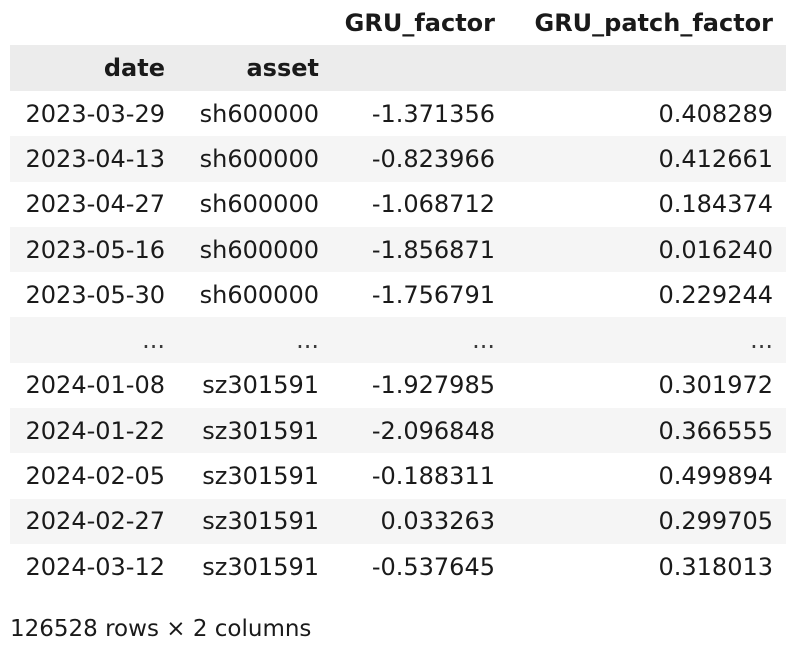 The width and height of the screenshot is (786, 650). Describe the element at coordinates (420, 521) in the screenshot. I see `gru-factor-cell: 0.033263` at that location.